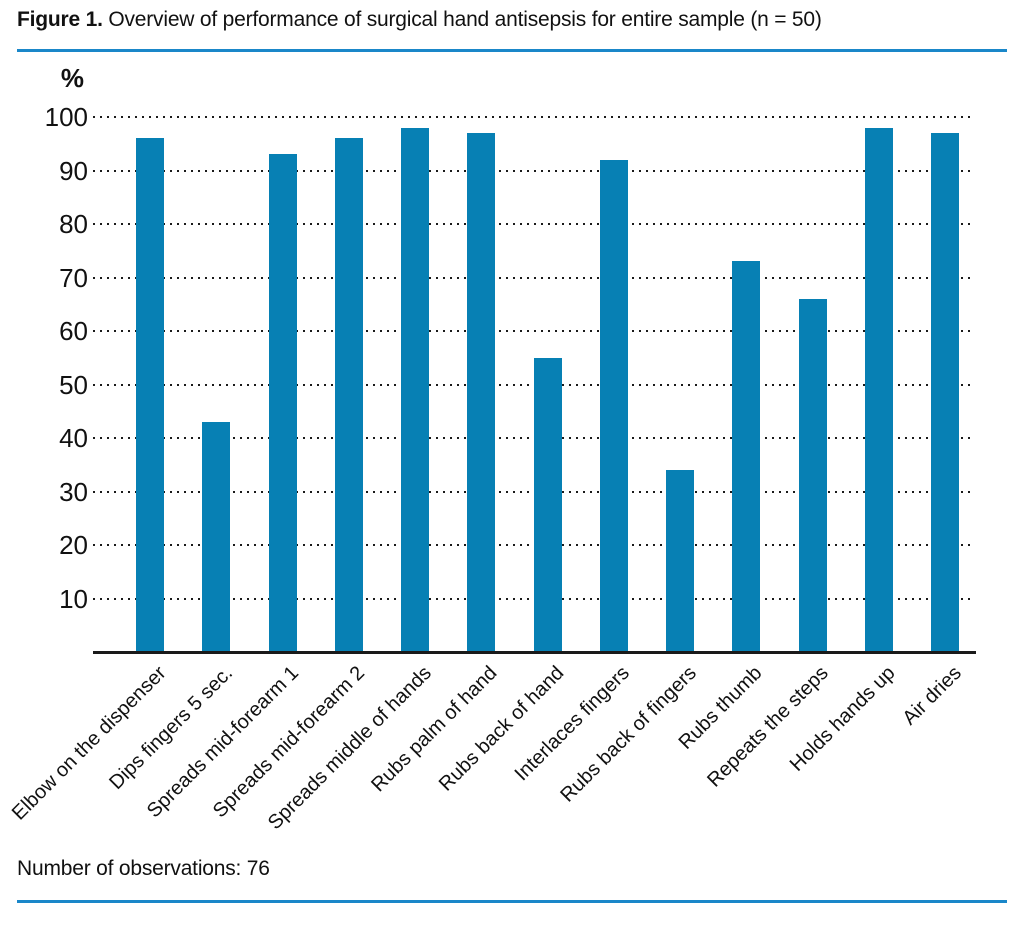 This screenshot has width=1024, height=930. Describe the element at coordinates (60, 19) in the screenshot. I see `figure-title-prefix: Figure 1.` at that location.